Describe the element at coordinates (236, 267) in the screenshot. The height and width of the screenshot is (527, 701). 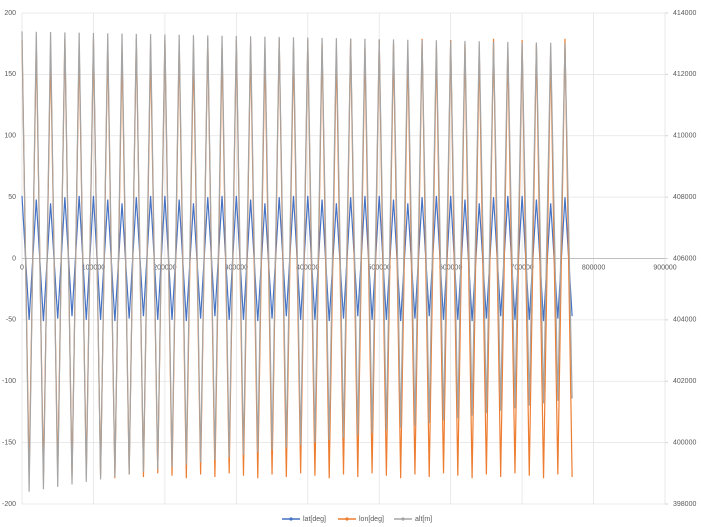
I see `x-tick-label: 300000` at that location.